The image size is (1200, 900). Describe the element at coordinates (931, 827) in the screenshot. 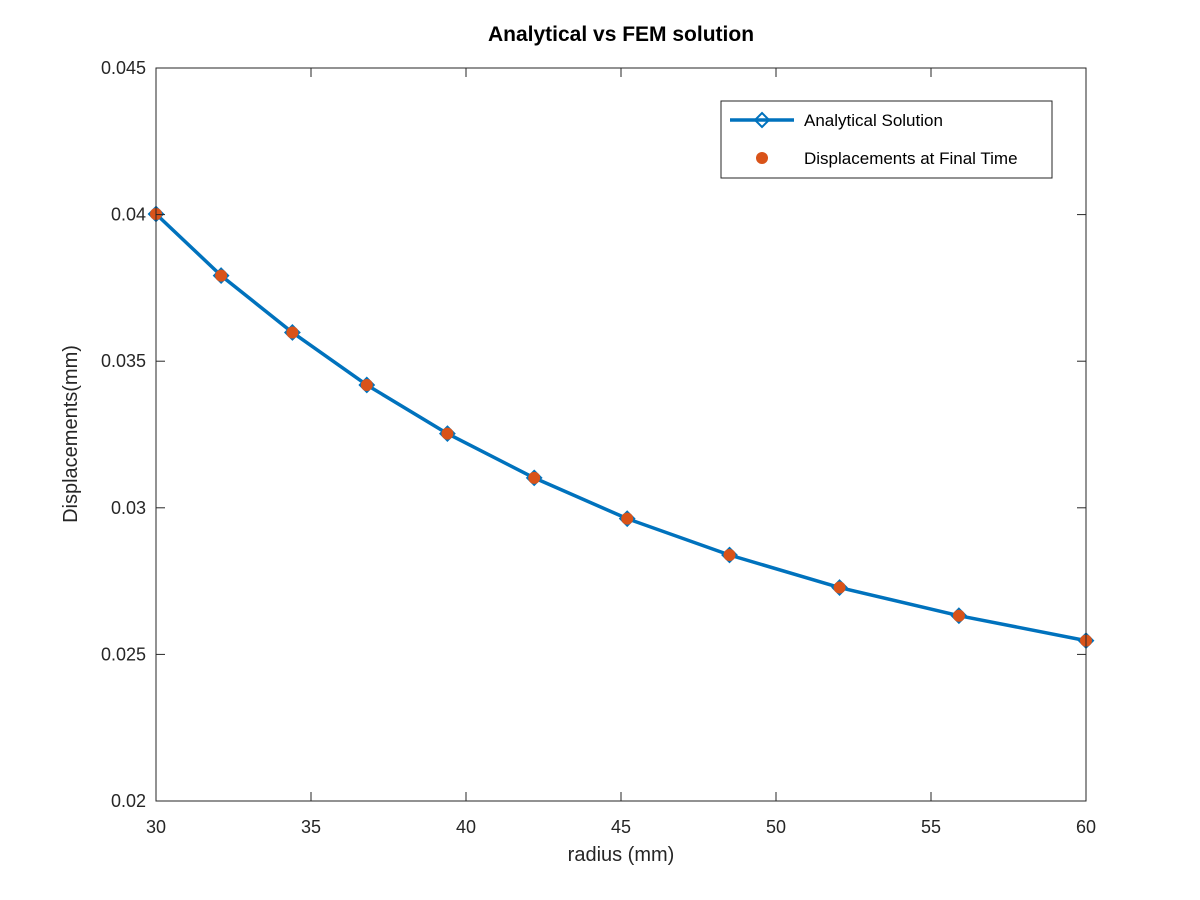

I see `x-tick-label: 55` at that location.